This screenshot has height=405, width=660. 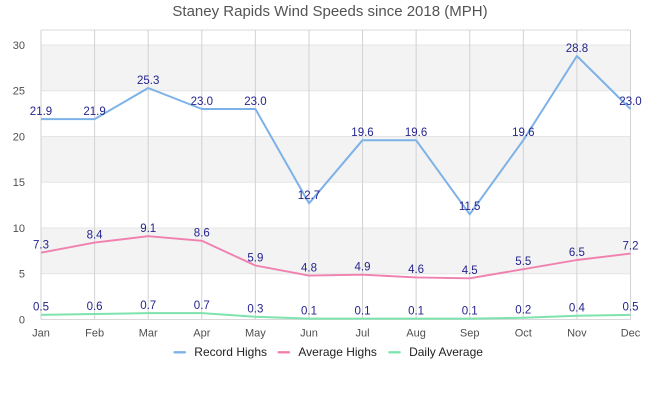 What do you see at coordinates (337, 352) in the screenshot?
I see `svg-text: Average Highs` at bounding box center [337, 352].